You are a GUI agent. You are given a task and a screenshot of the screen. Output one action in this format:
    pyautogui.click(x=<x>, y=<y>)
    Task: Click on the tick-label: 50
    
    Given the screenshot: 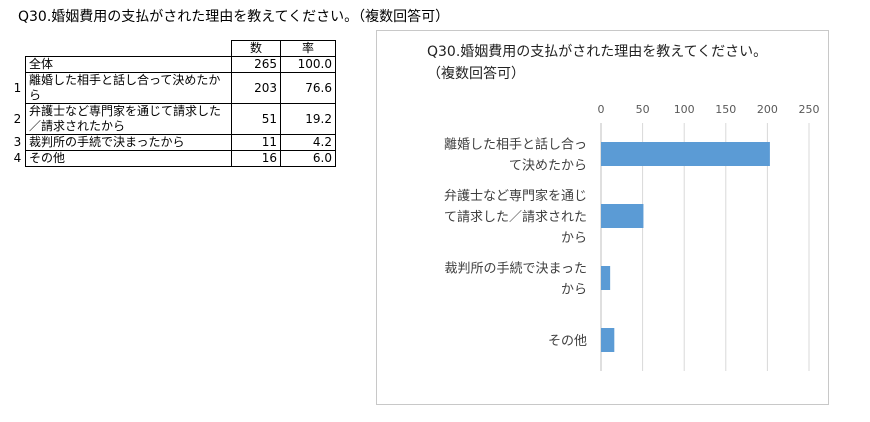 What is the action you would take?
    pyautogui.click(x=643, y=109)
    